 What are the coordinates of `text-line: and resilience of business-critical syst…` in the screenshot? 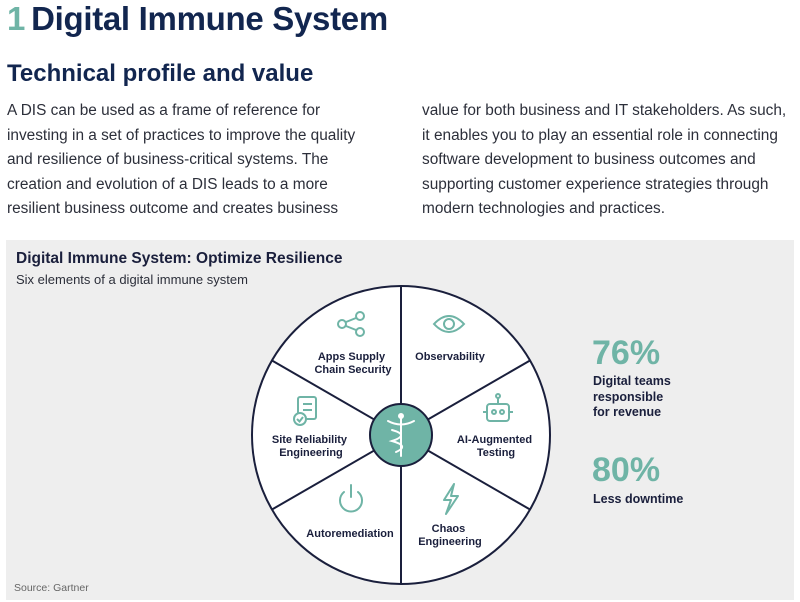 It's located at (168, 159).